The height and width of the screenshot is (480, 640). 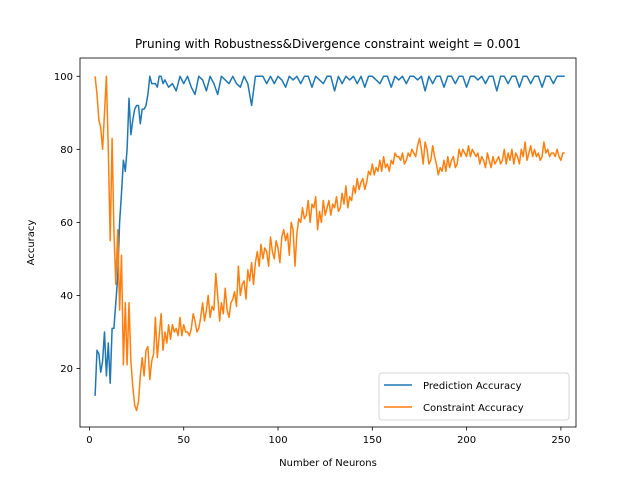 What do you see at coordinates (63, 77) in the screenshot?
I see `y-tick-label: 100` at bounding box center [63, 77].